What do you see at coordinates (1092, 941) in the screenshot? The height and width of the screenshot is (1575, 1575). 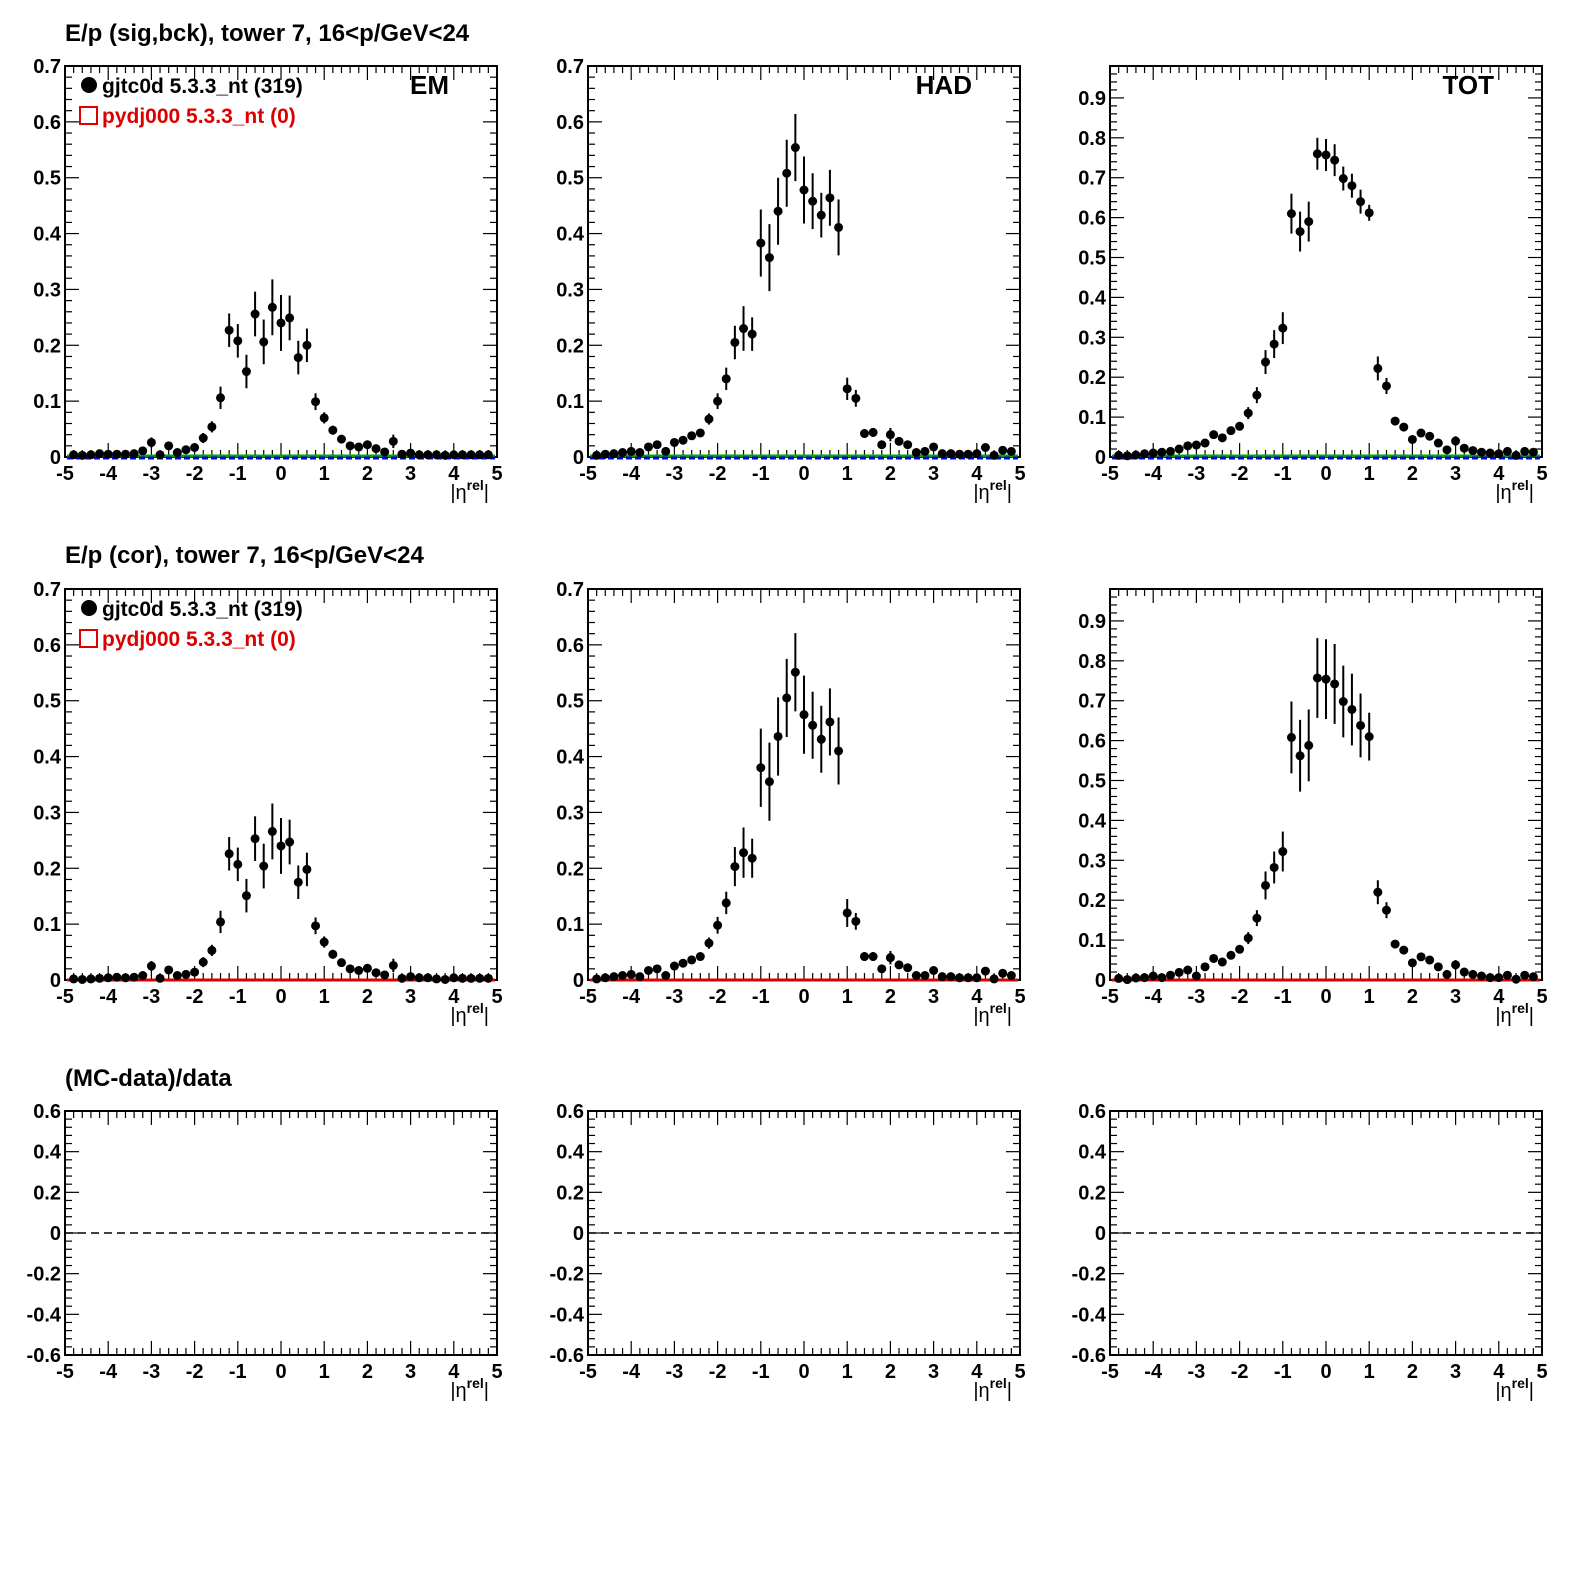 I see `y-tick-label: 0.1` at bounding box center [1092, 941].